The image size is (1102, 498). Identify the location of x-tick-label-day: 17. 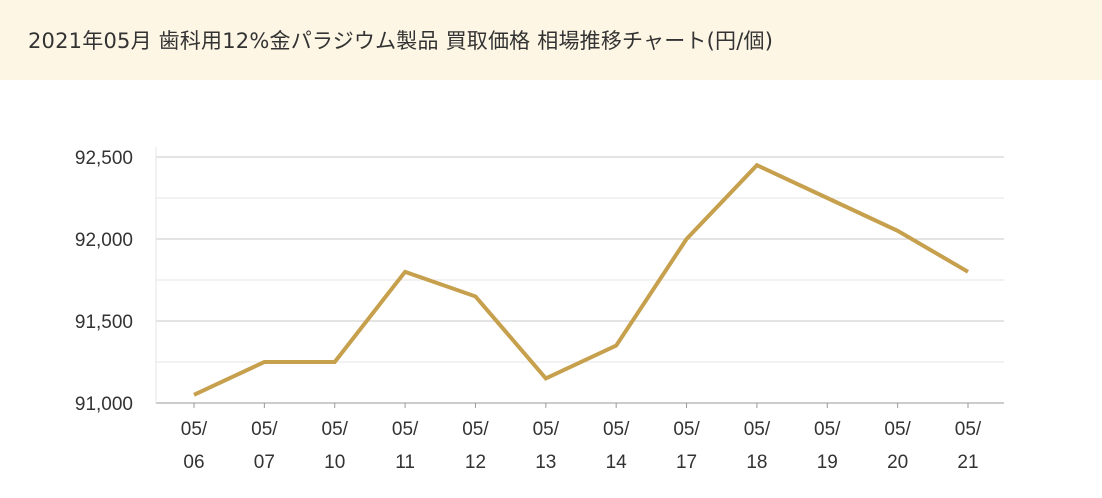
(686, 462).